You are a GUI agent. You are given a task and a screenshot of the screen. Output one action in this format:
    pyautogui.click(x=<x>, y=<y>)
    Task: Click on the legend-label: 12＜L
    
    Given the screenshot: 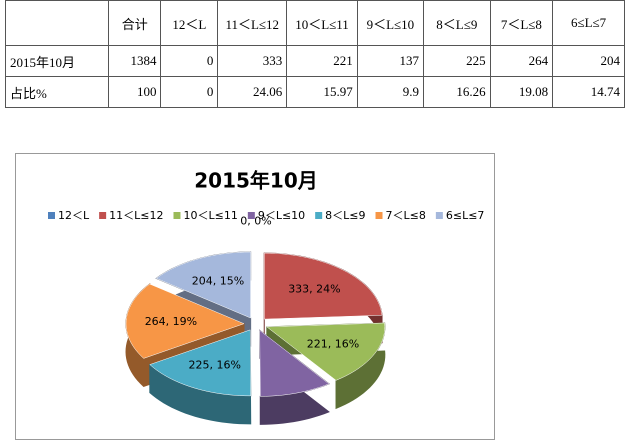 What is the action you would take?
    pyautogui.click(x=74, y=215)
    